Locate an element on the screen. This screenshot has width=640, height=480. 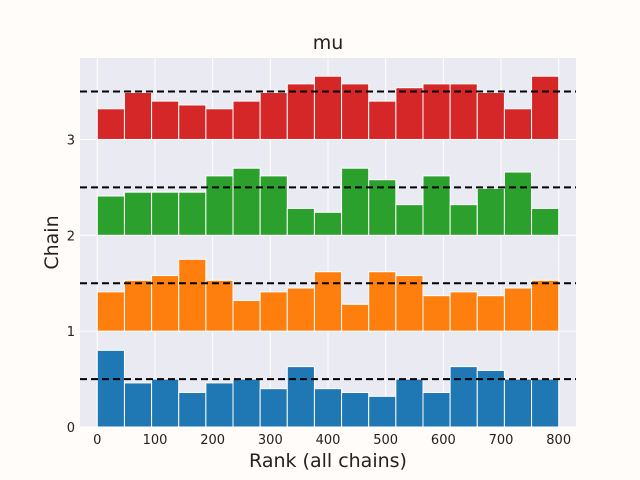
y-axis-label: Chain is located at coordinates (52, 242).